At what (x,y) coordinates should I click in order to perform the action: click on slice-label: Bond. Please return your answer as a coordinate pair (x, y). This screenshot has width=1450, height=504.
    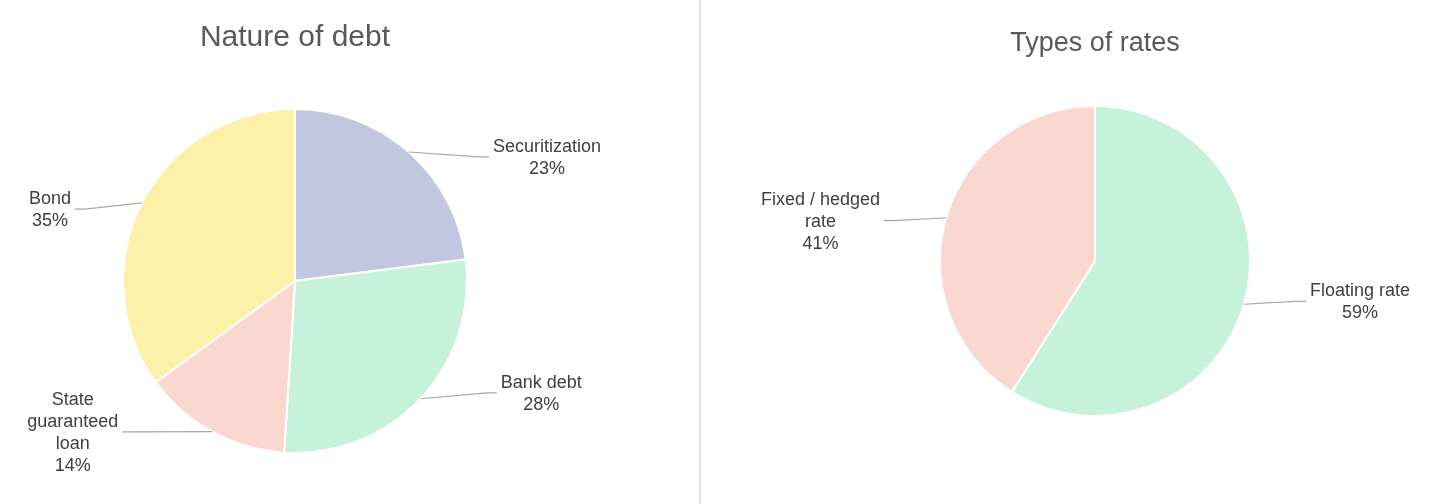
    Looking at the image, I should click on (49, 198).